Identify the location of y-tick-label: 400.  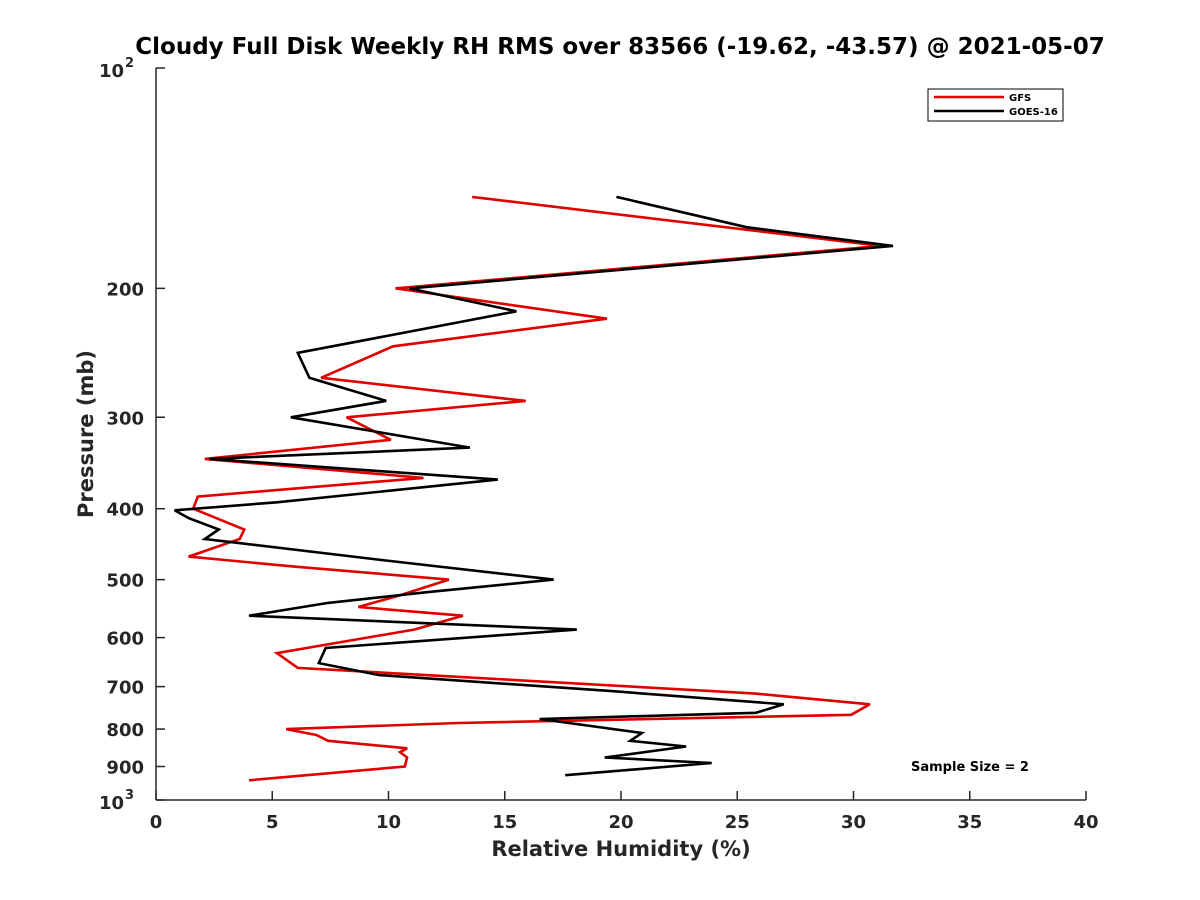
(125, 510).